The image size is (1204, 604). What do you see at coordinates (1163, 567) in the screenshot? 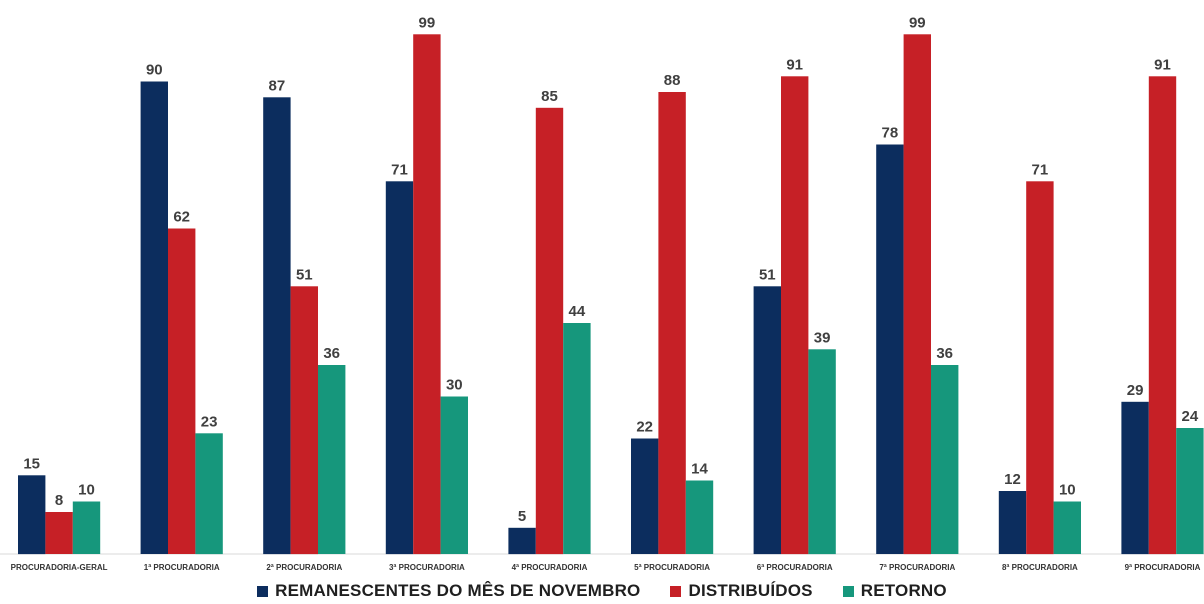
I see `category-label: 9ª PROCURADORIA` at bounding box center [1163, 567].